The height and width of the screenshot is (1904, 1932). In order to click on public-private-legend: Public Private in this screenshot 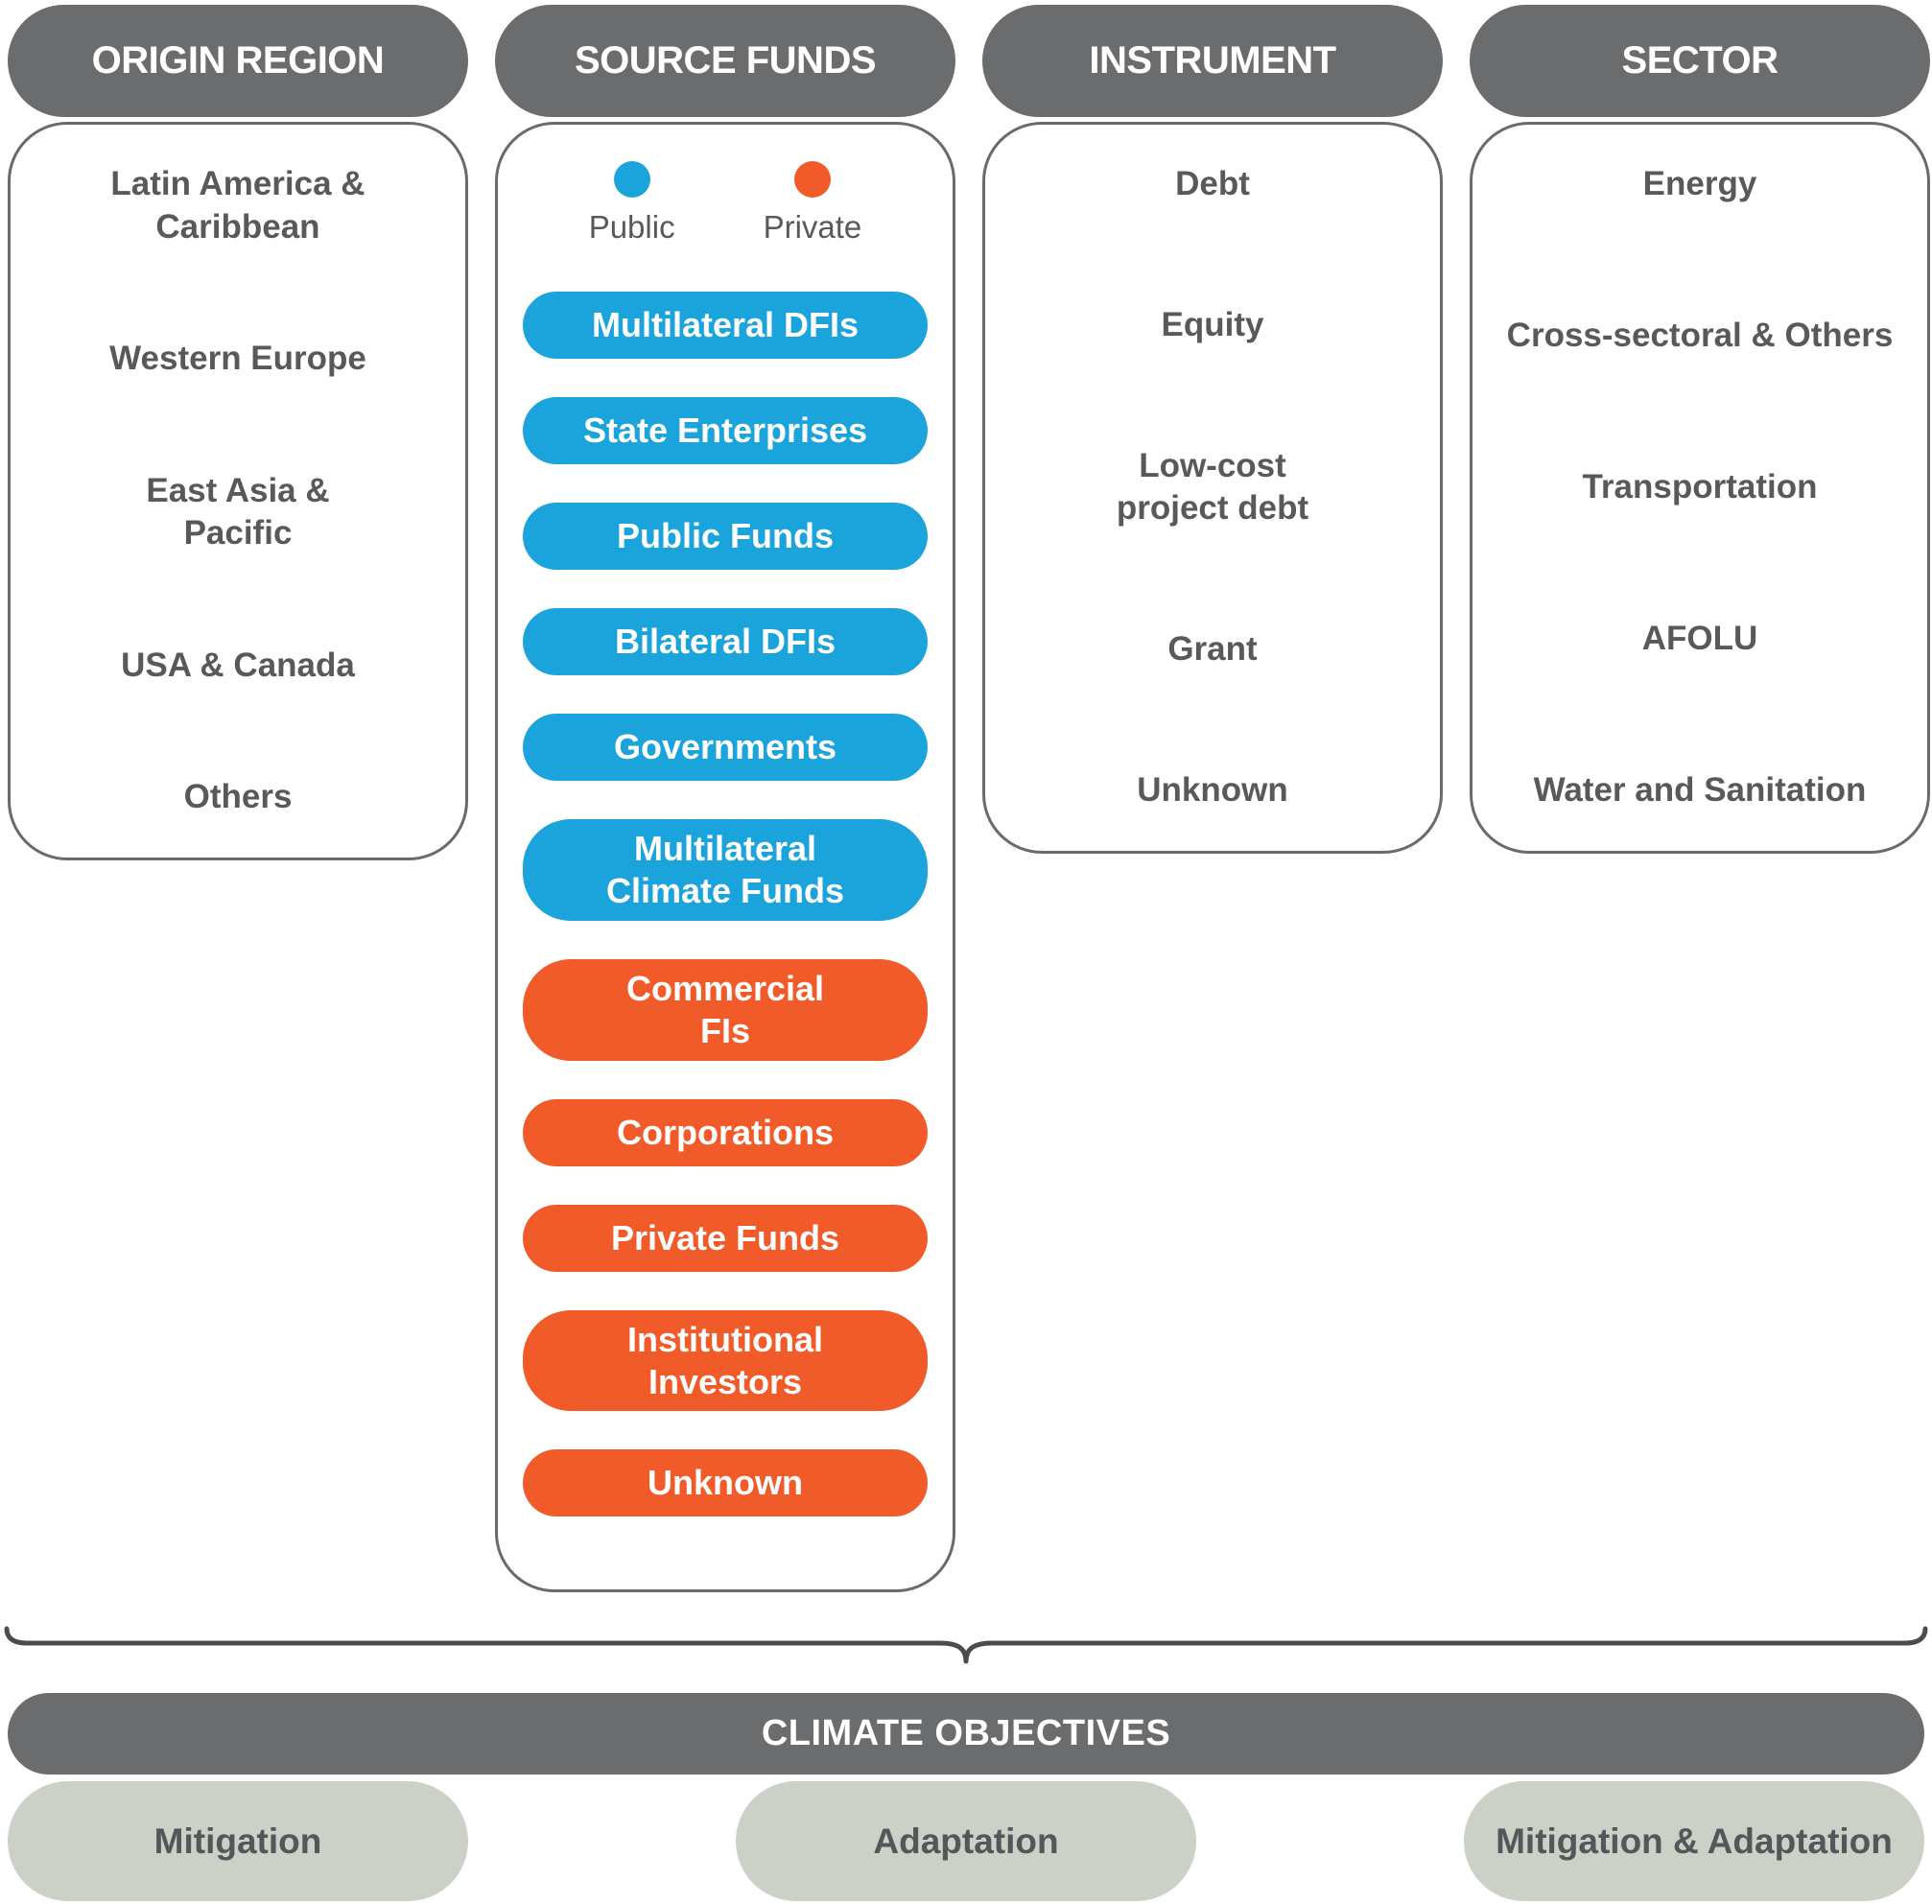, I will do `click(726, 203)`.